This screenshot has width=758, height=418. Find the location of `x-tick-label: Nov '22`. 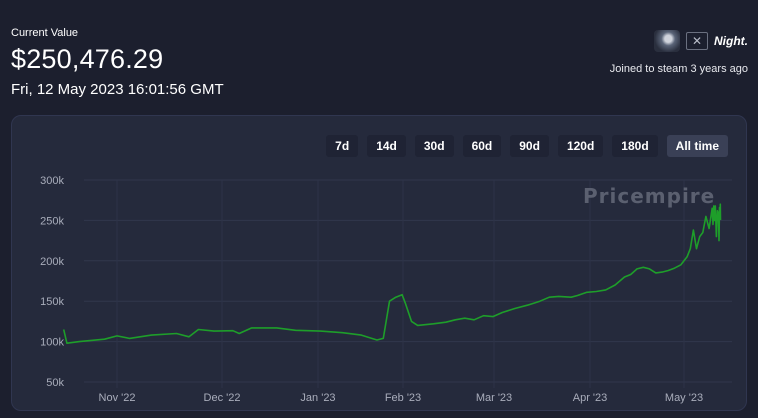

x-tick-label: Nov '22 is located at coordinates (117, 398).